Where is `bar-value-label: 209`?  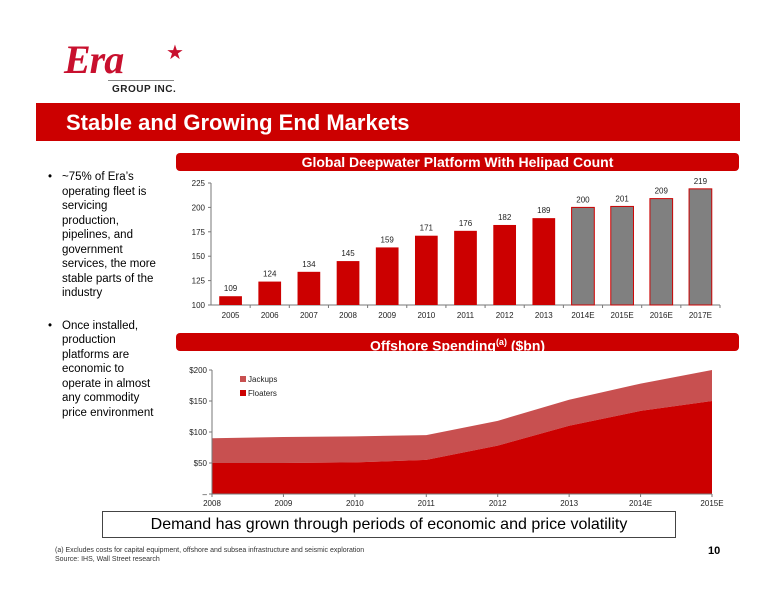
bar-value-label: 209 is located at coordinates (662, 191).